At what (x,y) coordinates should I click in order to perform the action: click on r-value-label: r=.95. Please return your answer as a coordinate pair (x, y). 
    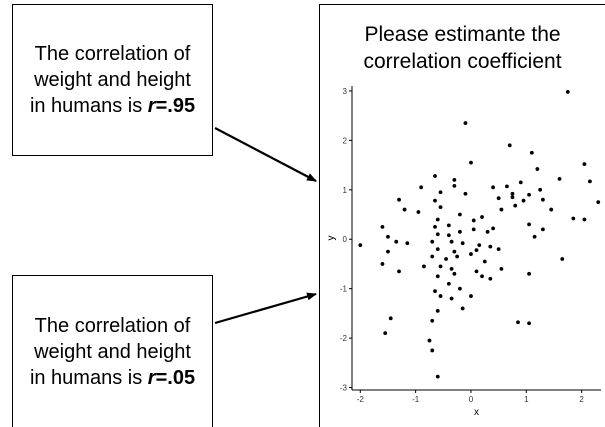
    Looking at the image, I should click on (171, 106).